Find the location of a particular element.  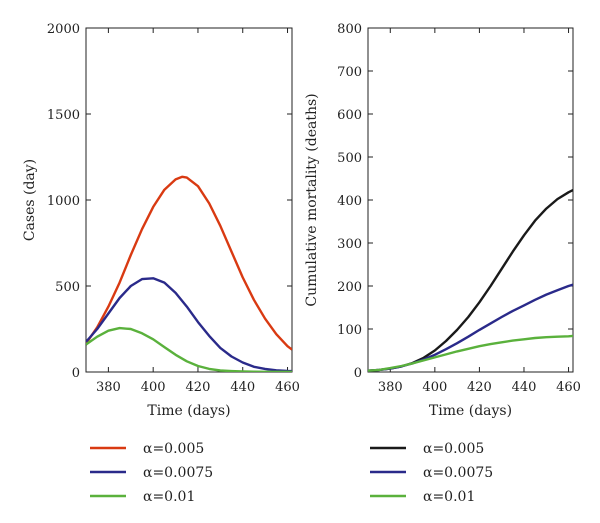

y-tick-label: 1500 is located at coordinates (63, 115).